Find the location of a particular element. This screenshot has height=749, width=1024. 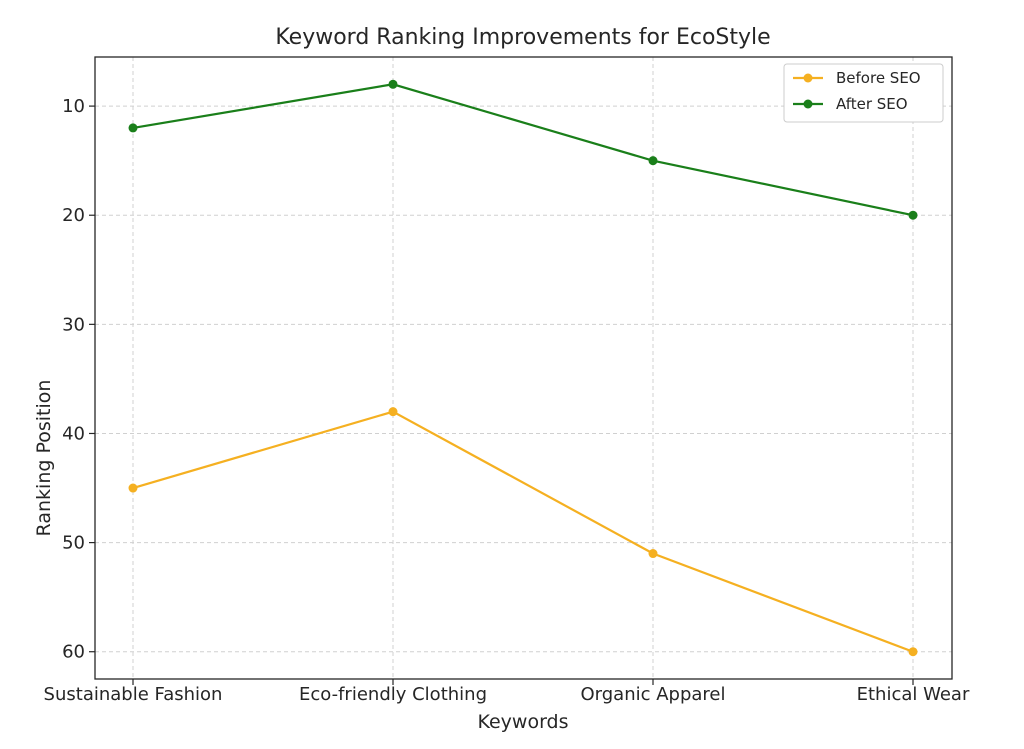

y-tick-label: 20 is located at coordinates (73, 215).